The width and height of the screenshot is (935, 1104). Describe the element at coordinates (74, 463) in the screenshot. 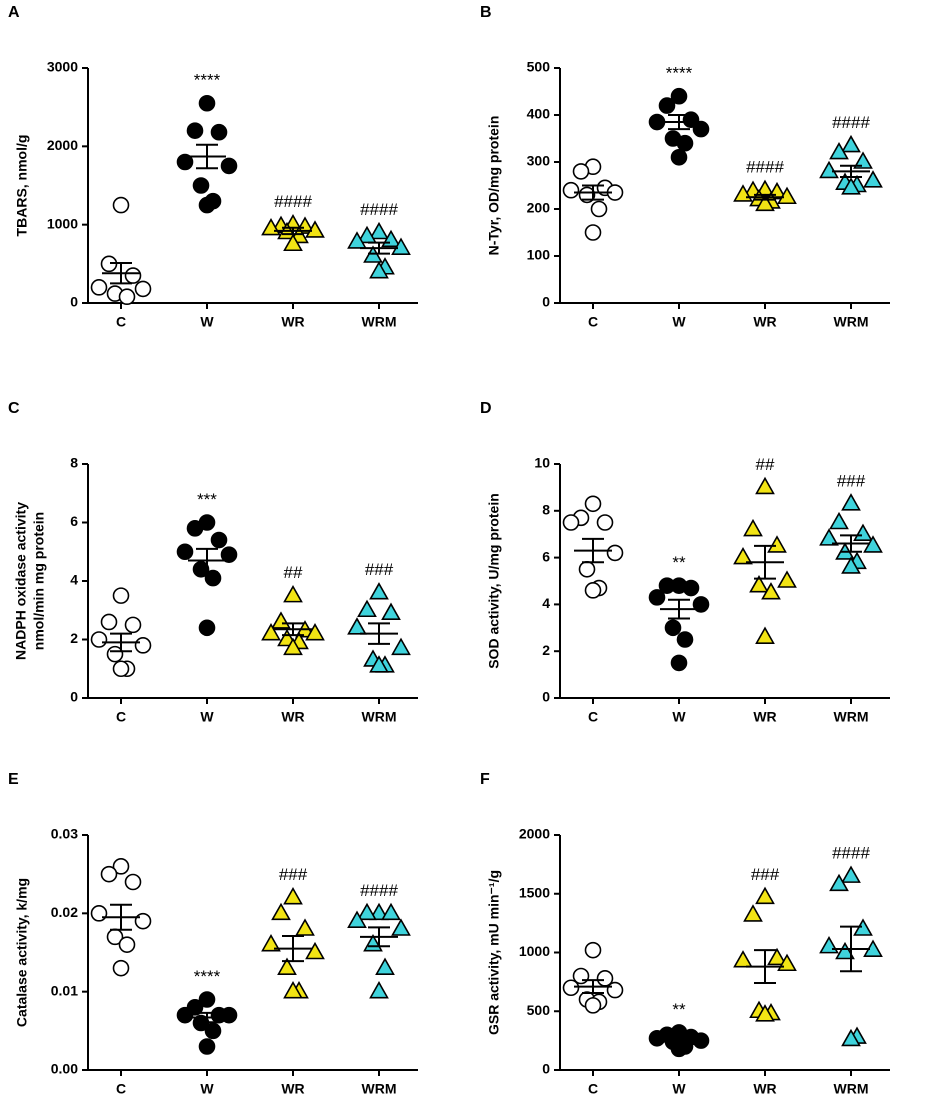

I see `y-tick-label: 8` at that location.